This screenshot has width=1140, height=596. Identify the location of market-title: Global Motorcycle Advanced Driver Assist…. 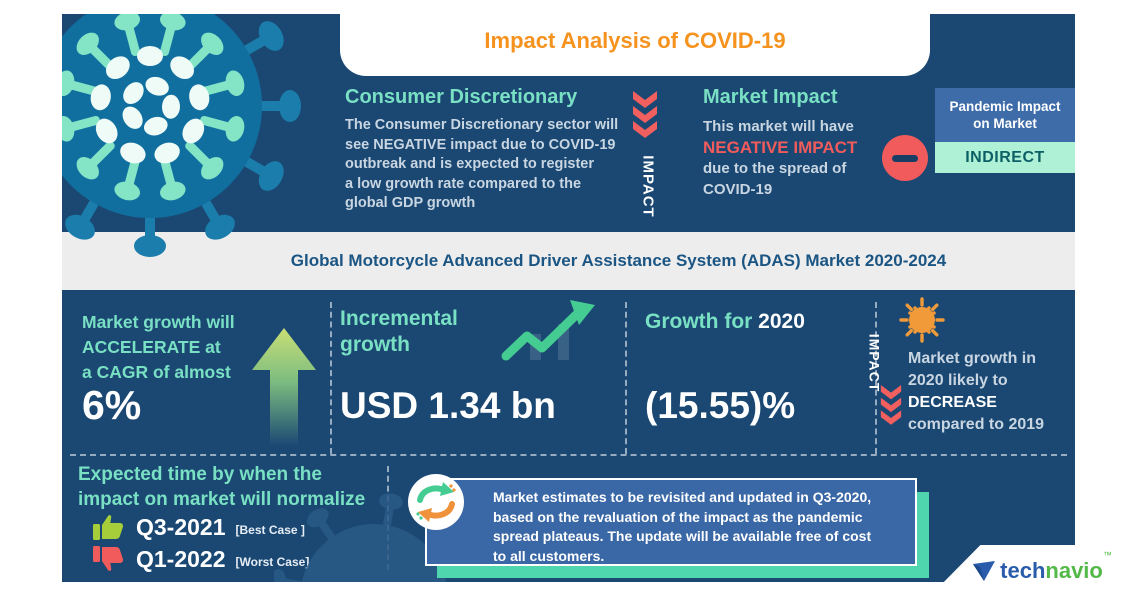
(618, 260).